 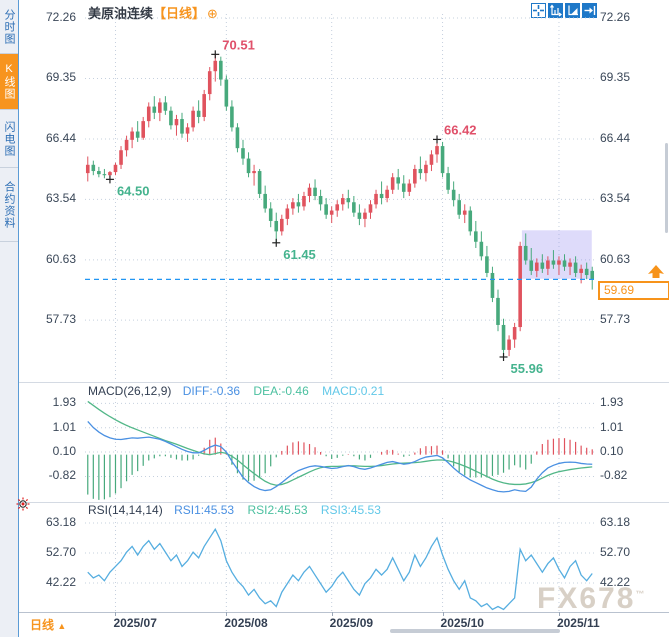 I want to click on instrument-title: 美原油连续, so click(x=121, y=13).